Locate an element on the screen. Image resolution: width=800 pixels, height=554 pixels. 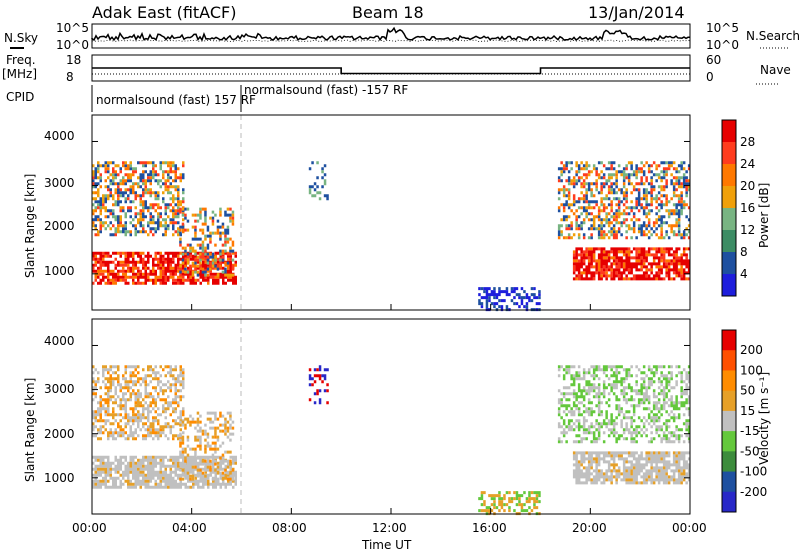
velocity-evening-upper-c3 is located at coordinates (624, 404).